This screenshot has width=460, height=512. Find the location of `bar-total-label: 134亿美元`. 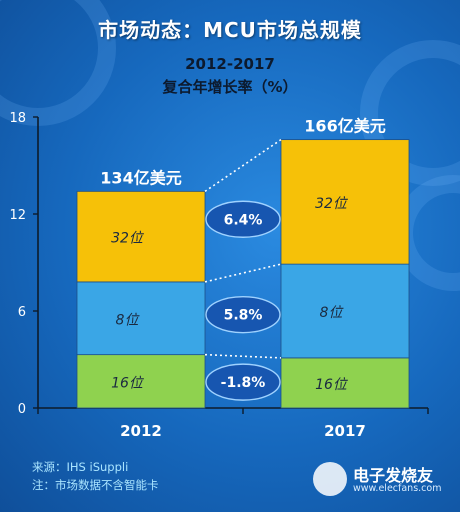

bar-total-label: 134亿美元 is located at coordinates (140, 177).